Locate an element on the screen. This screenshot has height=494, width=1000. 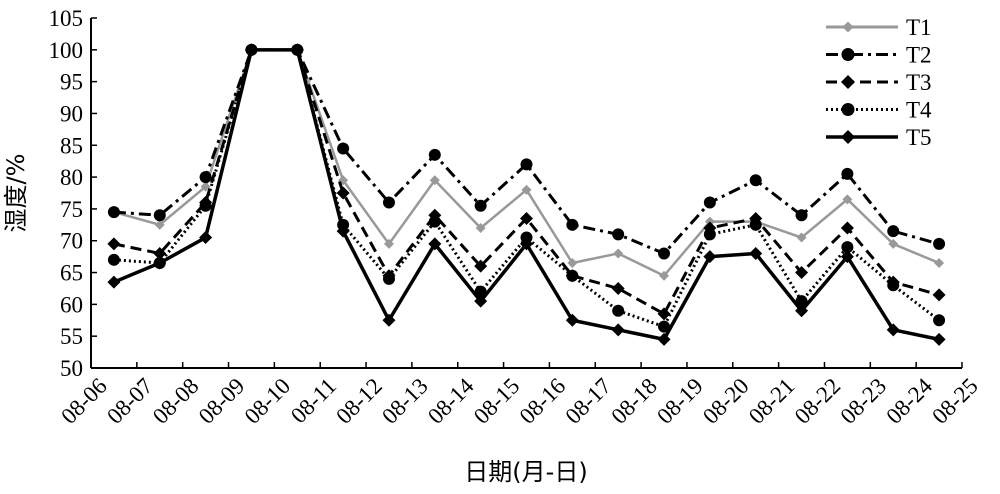
y-tick-label: 105 is located at coordinates (66, 18).